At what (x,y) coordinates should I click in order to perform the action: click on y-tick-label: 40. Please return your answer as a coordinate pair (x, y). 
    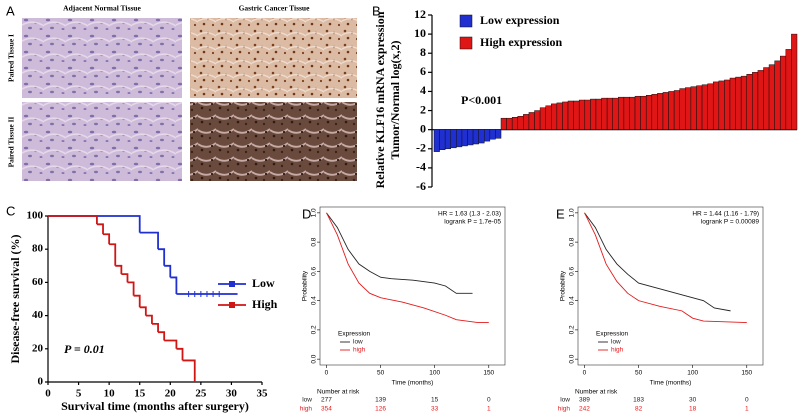
    Looking at the image, I should click on (38, 315).